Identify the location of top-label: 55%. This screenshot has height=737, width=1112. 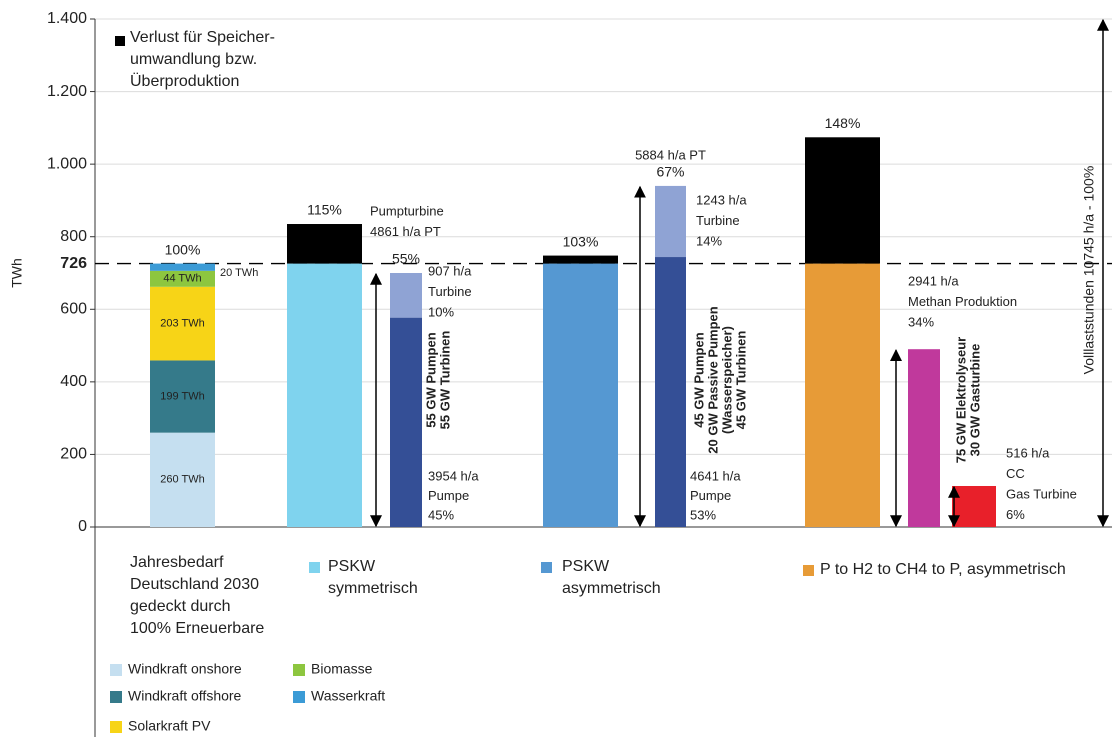
(406, 259).